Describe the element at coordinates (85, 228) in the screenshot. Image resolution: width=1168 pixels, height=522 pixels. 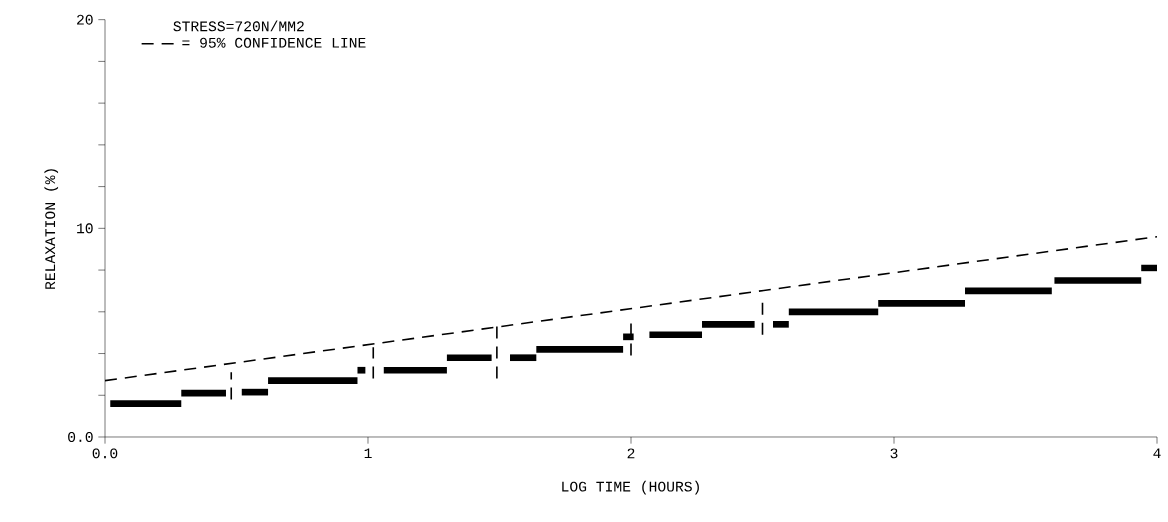
I see `y-tick-label: 10` at that location.